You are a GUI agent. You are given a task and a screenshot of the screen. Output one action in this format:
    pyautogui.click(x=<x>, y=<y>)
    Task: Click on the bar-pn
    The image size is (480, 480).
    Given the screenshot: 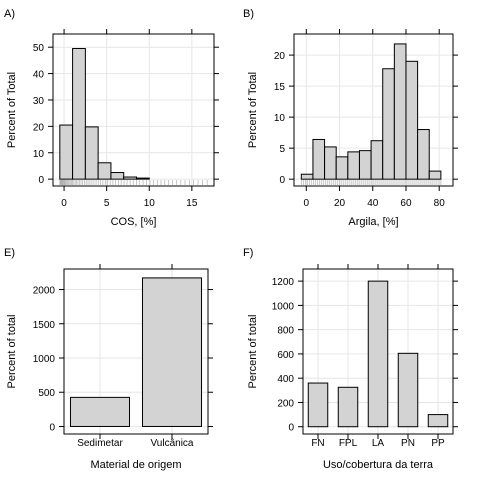 What is the action you would take?
    pyautogui.click(x=408, y=390)
    